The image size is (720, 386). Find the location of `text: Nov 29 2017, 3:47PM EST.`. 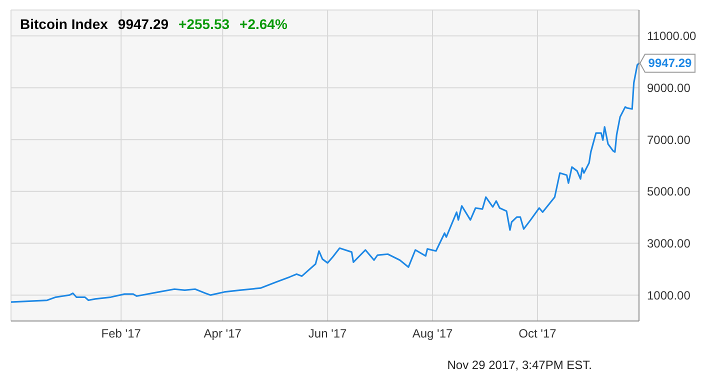

text: Nov 29 2017, 3:47PM EST. is located at coordinates (519, 365).